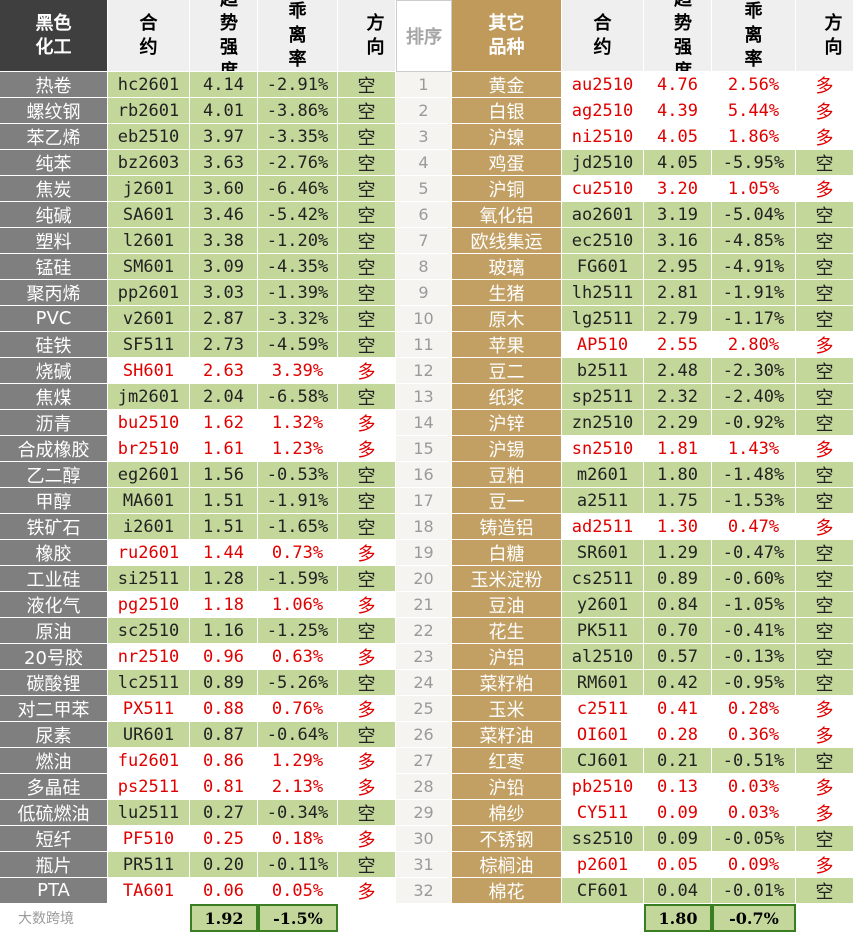  I want to click on rank: 5, so click(424, 189).